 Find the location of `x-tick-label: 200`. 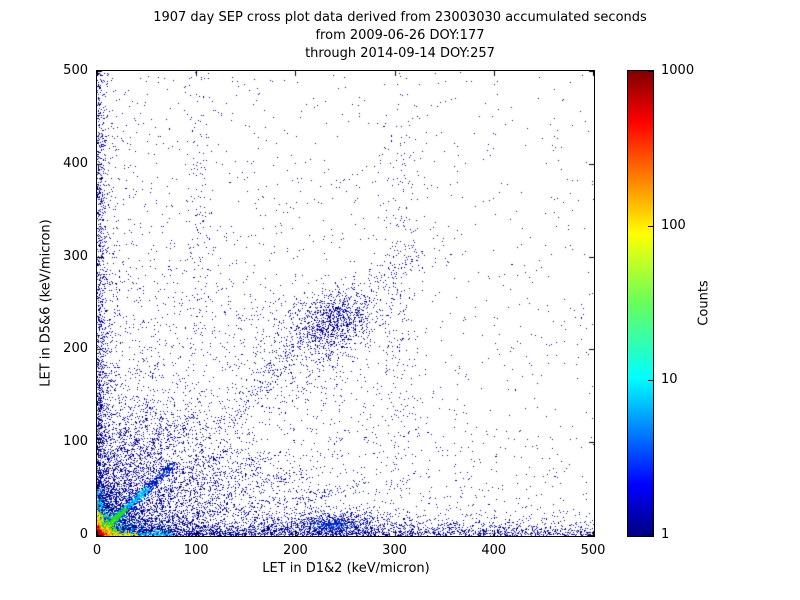

x-tick-label: 200 is located at coordinates (295, 550).